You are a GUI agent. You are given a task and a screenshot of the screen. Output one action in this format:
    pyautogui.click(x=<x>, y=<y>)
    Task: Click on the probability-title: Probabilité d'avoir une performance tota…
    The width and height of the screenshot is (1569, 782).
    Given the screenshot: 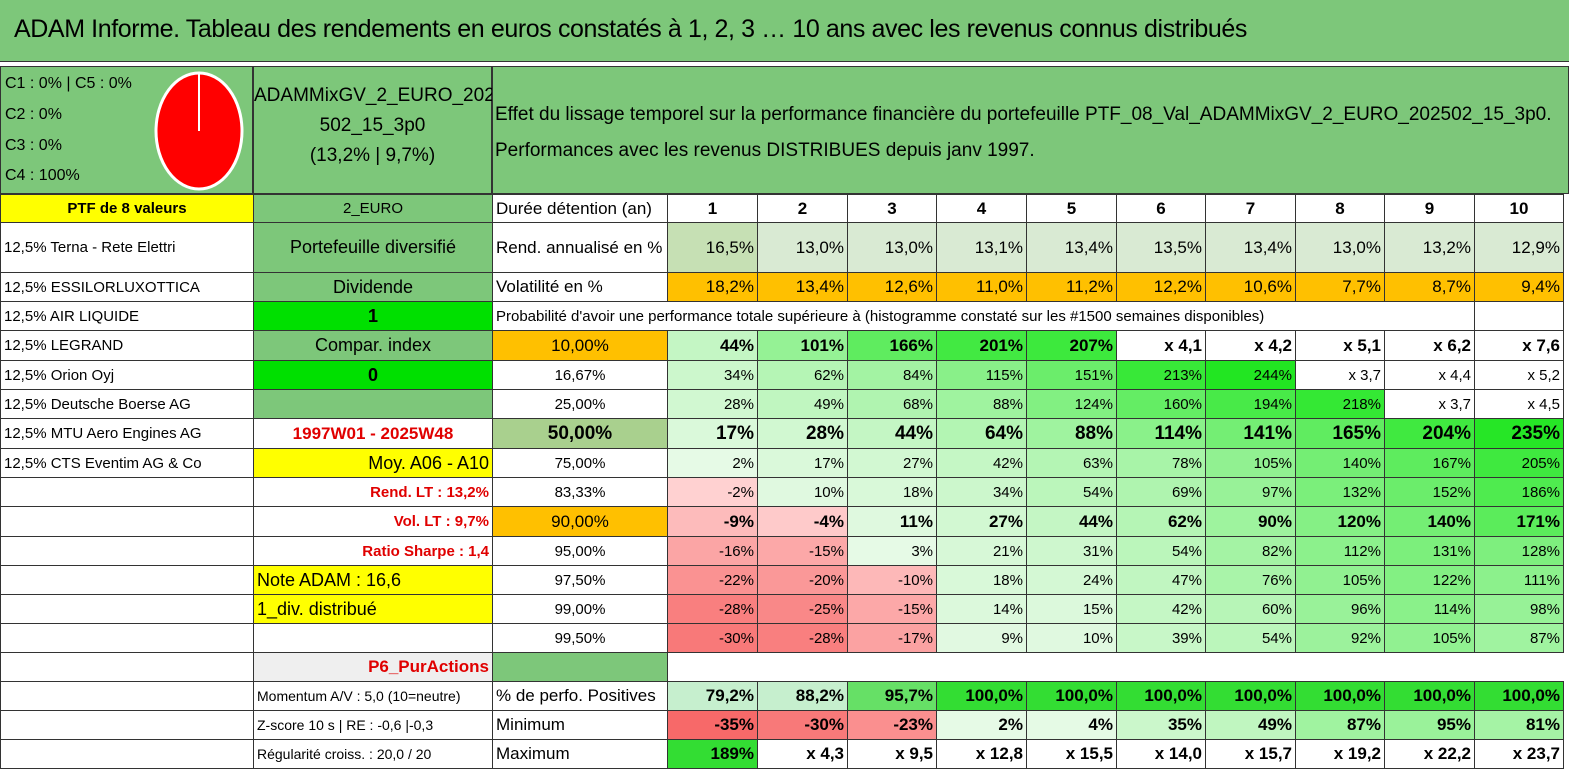 What is the action you would take?
    pyautogui.click(x=983, y=316)
    